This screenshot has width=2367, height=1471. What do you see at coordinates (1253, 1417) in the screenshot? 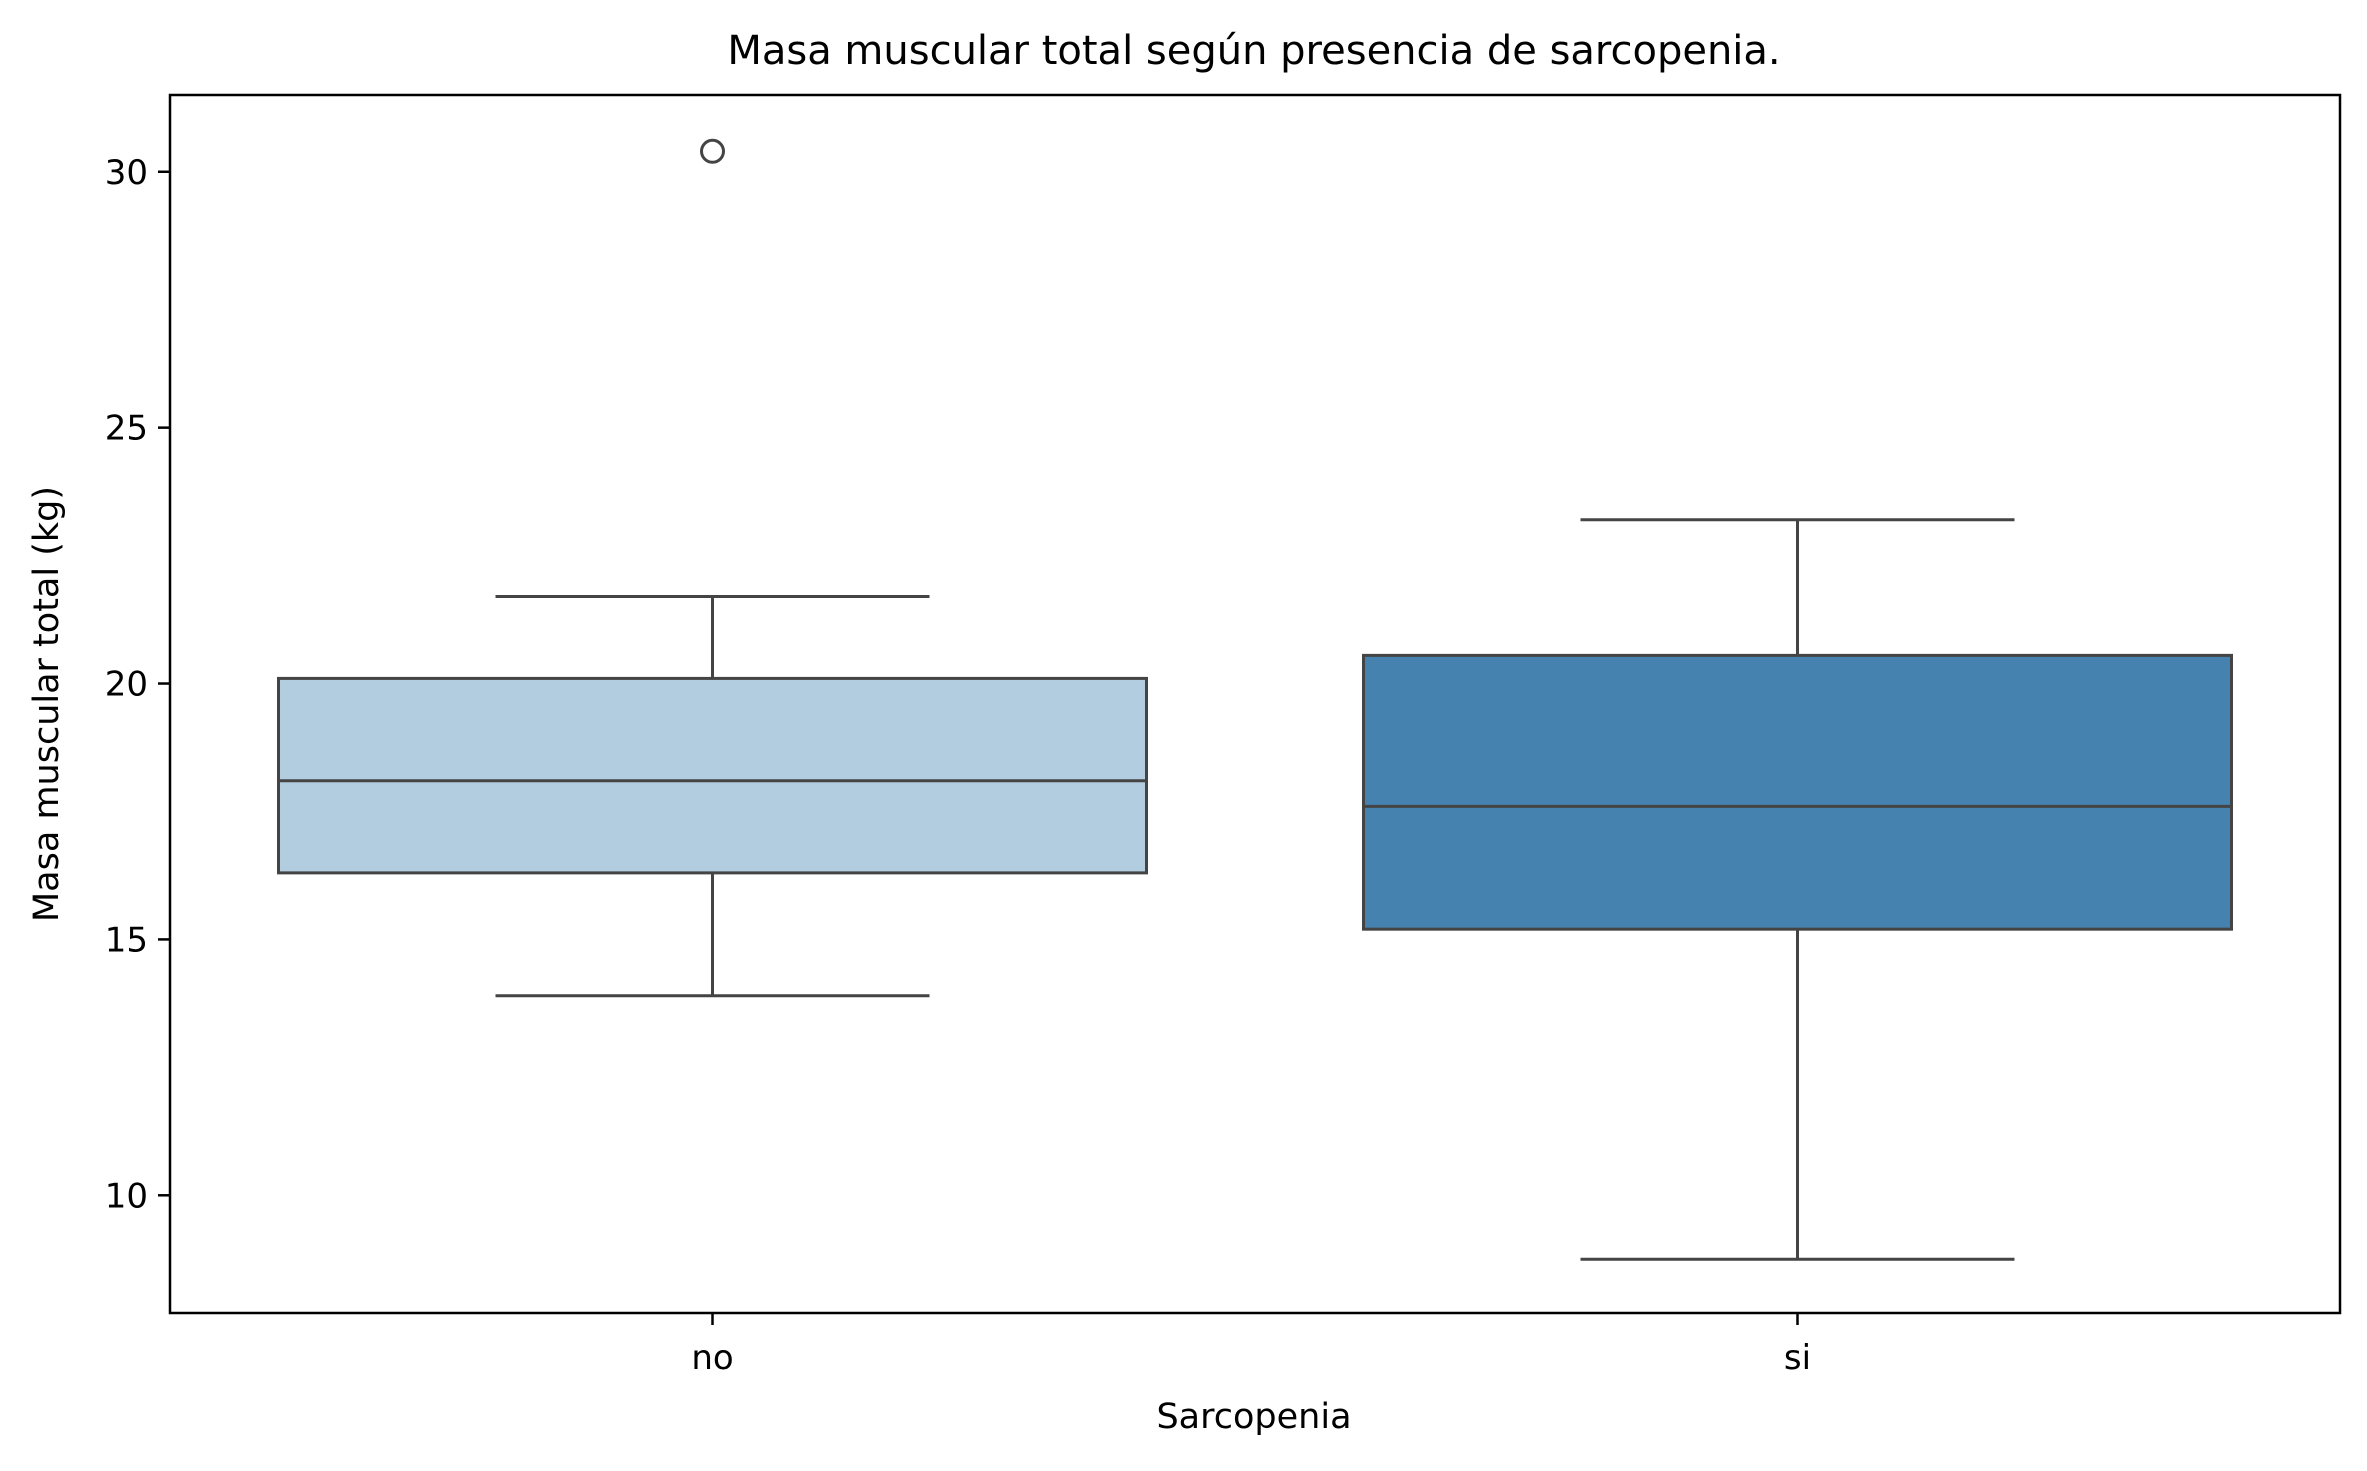
I see `x-axis-label: Sarcopenia` at bounding box center [1253, 1417].